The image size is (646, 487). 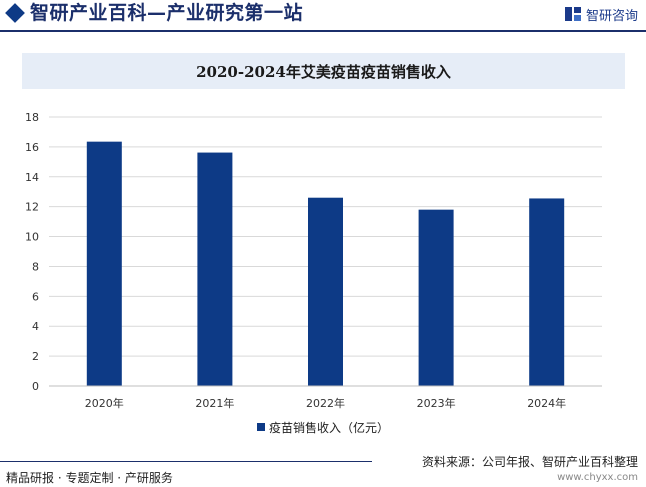 I want to click on chart-title: 2020-2024年艾美疫苗疫苗销售收入, so click(x=323, y=71).